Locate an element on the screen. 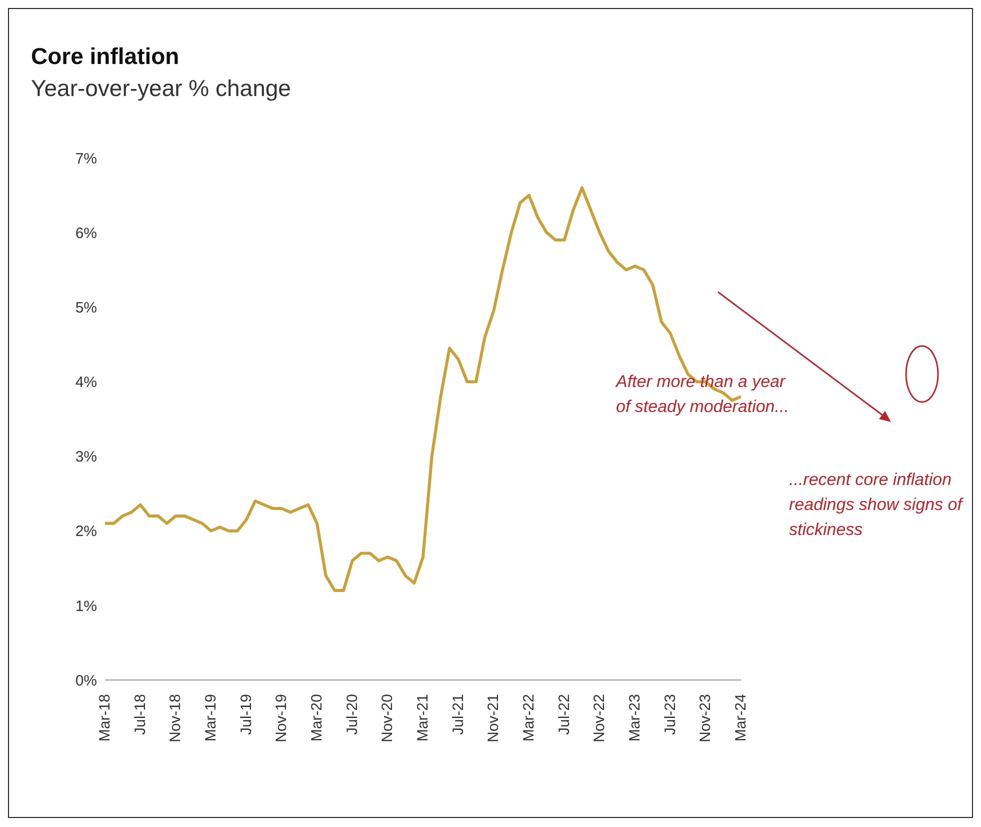 This screenshot has height=827, width=981. x-tick-label: Jul-18 is located at coordinates (140, 714).